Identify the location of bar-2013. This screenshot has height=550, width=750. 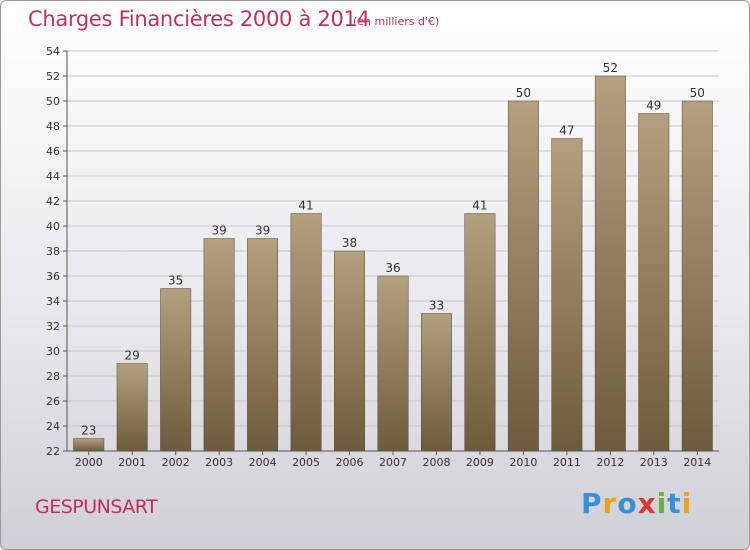
(654, 283).